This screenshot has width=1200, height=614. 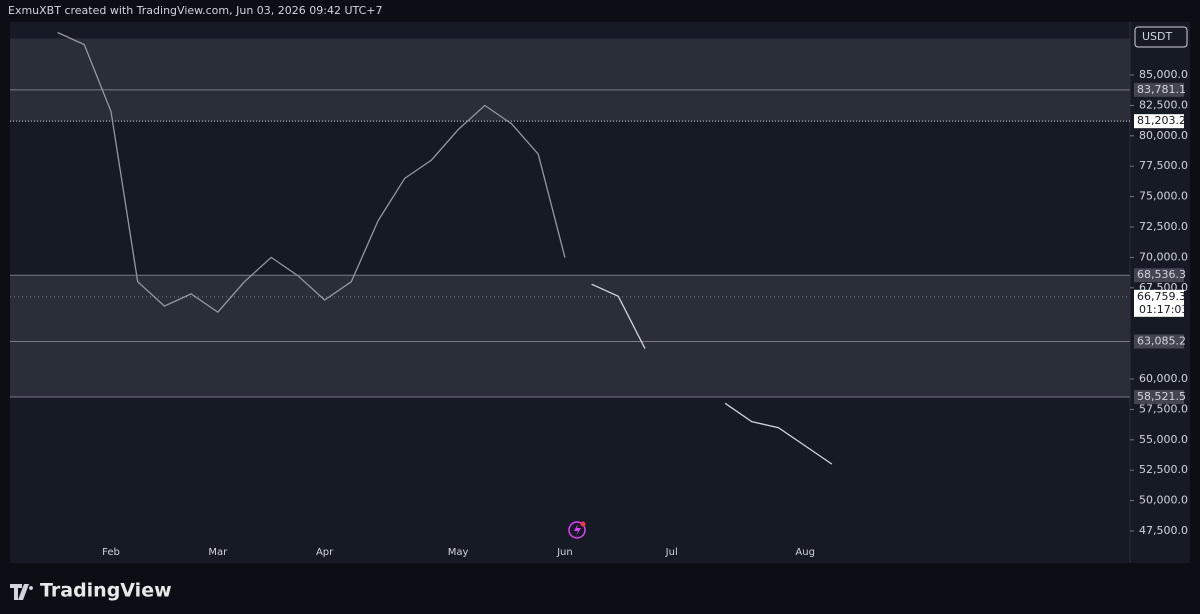 I want to click on y-tick-label: 57,500.0, so click(x=1163, y=408).